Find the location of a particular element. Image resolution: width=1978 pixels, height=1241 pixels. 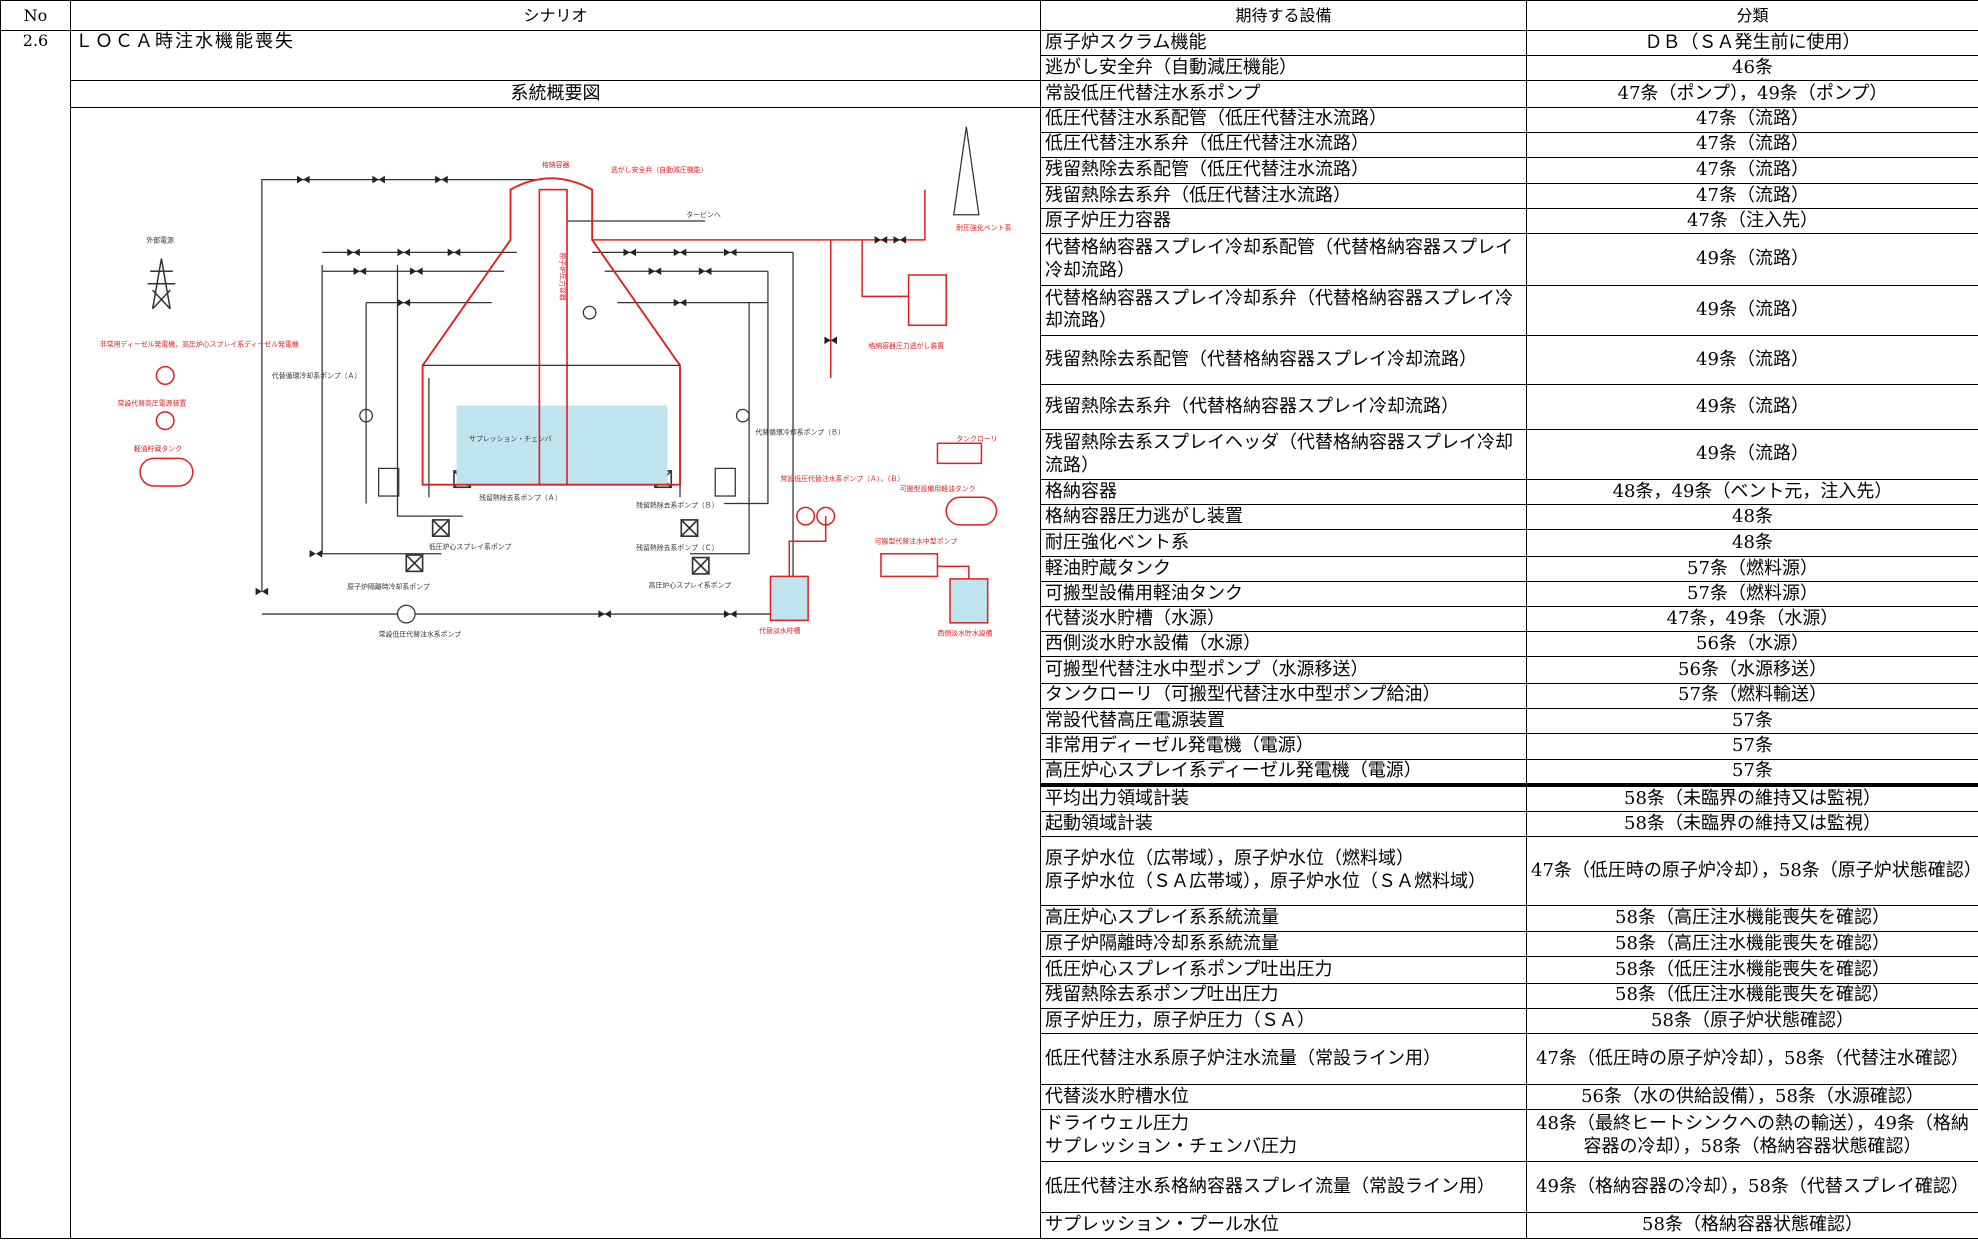

header-scenario: シナリオ is located at coordinates (555, 15).